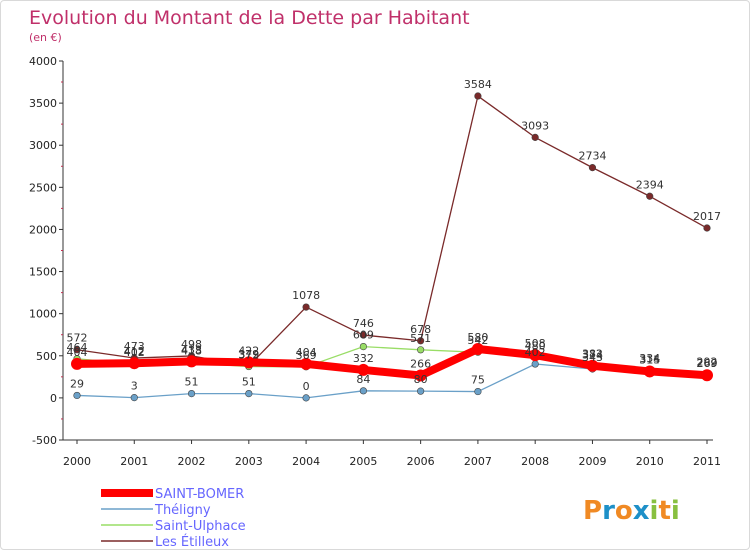  Describe the element at coordinates (363, 323) in the screenshot. I see `data-label: 746` at that location.